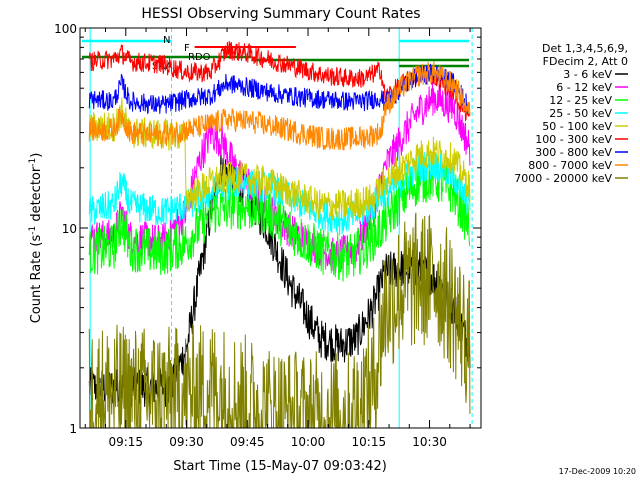 The image size is (640, 480). Describe the element at coordinates (580, 100) in the screenshot. I see `legend-label-2: 12 - 25 keV` at that location.